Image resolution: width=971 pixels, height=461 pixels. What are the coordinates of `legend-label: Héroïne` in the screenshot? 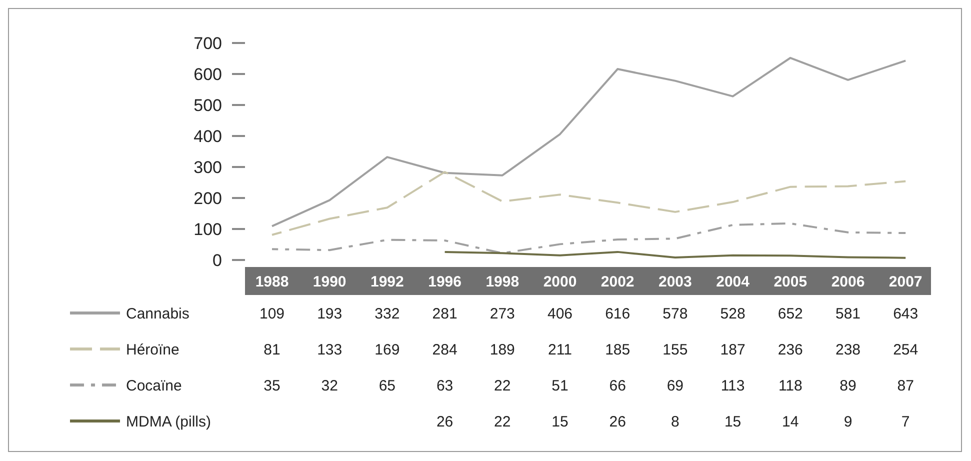 It's located at (153, 349).